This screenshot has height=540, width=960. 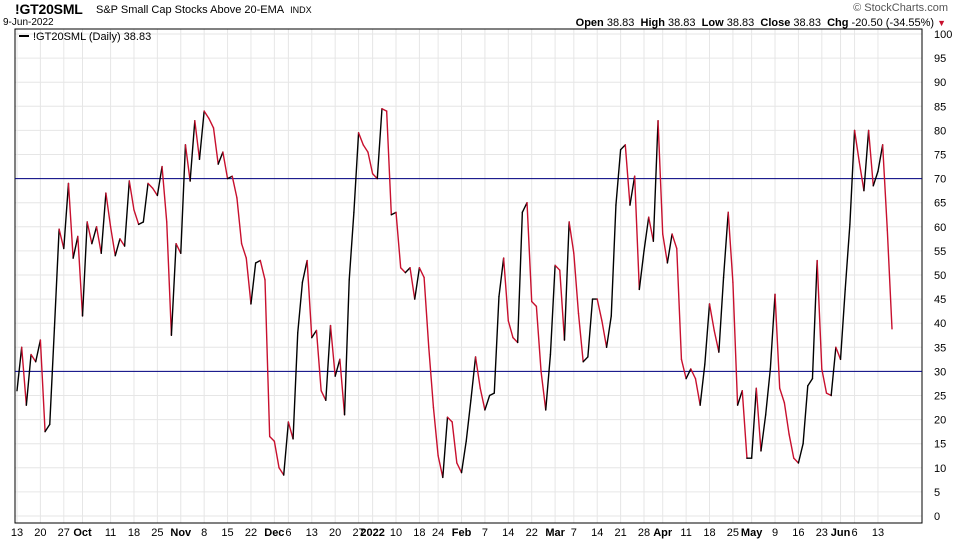 I want to click on y-tick-label: 10, so click(x=940, y=469).